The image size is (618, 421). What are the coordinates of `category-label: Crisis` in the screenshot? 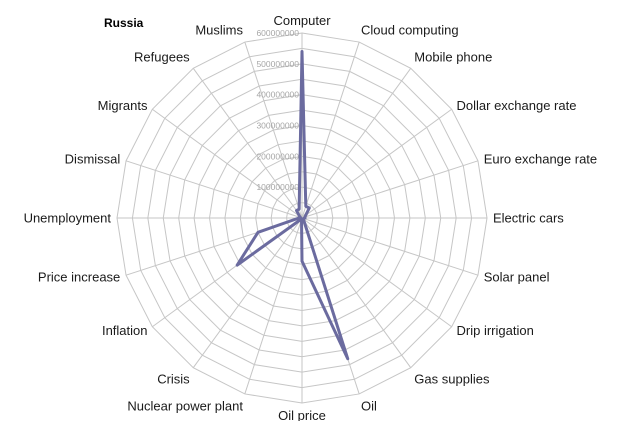 It's located at (173, 379).